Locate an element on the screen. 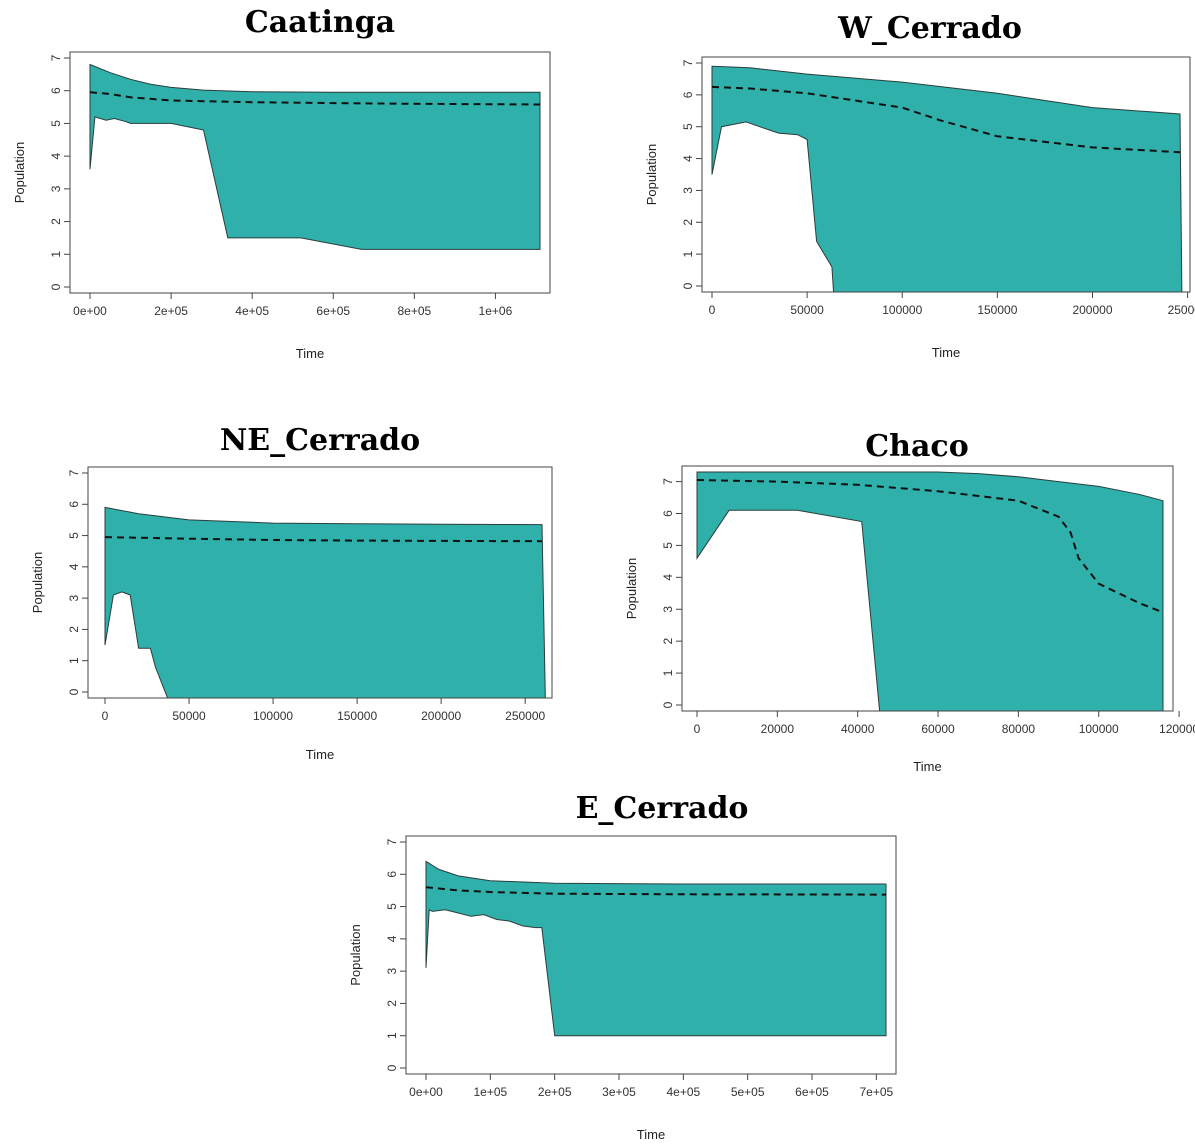  chart-title: W_Cerrado is located at coordinates (929, 28).